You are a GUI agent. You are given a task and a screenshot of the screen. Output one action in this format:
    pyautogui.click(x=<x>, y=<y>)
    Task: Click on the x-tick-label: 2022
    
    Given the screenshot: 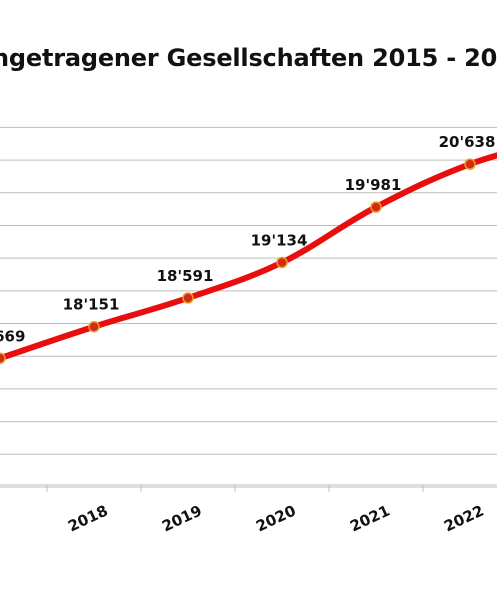 What is the action you would take?
    pyautogui.click(x=463, y=518)
    